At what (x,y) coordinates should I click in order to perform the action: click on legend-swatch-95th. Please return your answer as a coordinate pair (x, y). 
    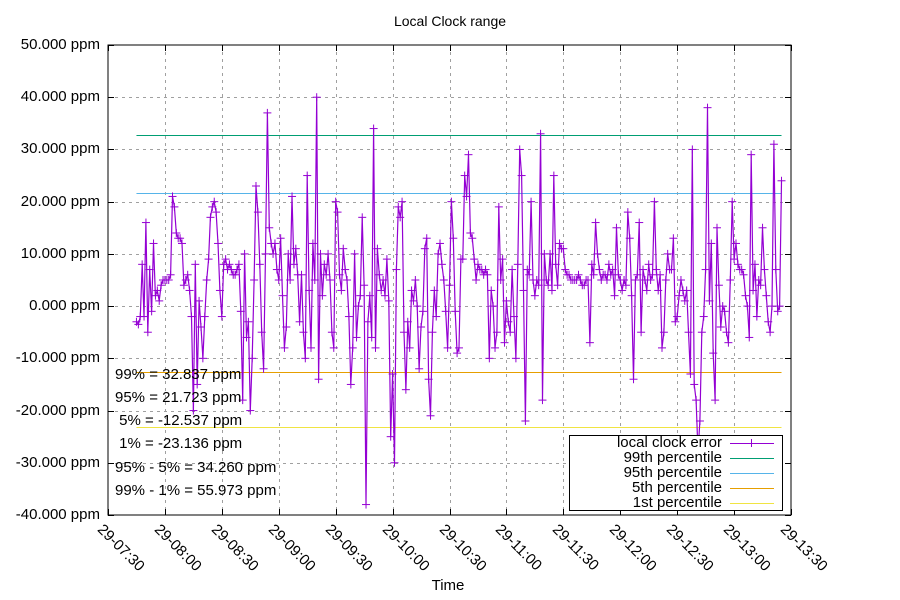
    Looking at the image, I should click on (752, 473).